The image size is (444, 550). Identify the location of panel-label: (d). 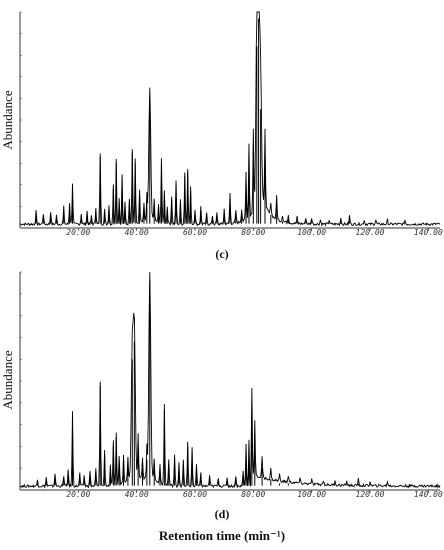
(222, 514).